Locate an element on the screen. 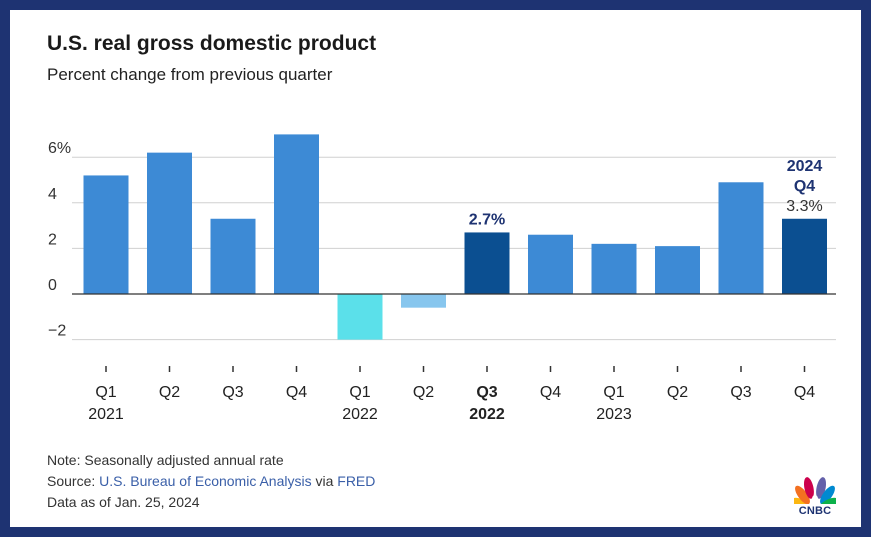  y-tick-label: −2 is located at coordinates (57, 331).